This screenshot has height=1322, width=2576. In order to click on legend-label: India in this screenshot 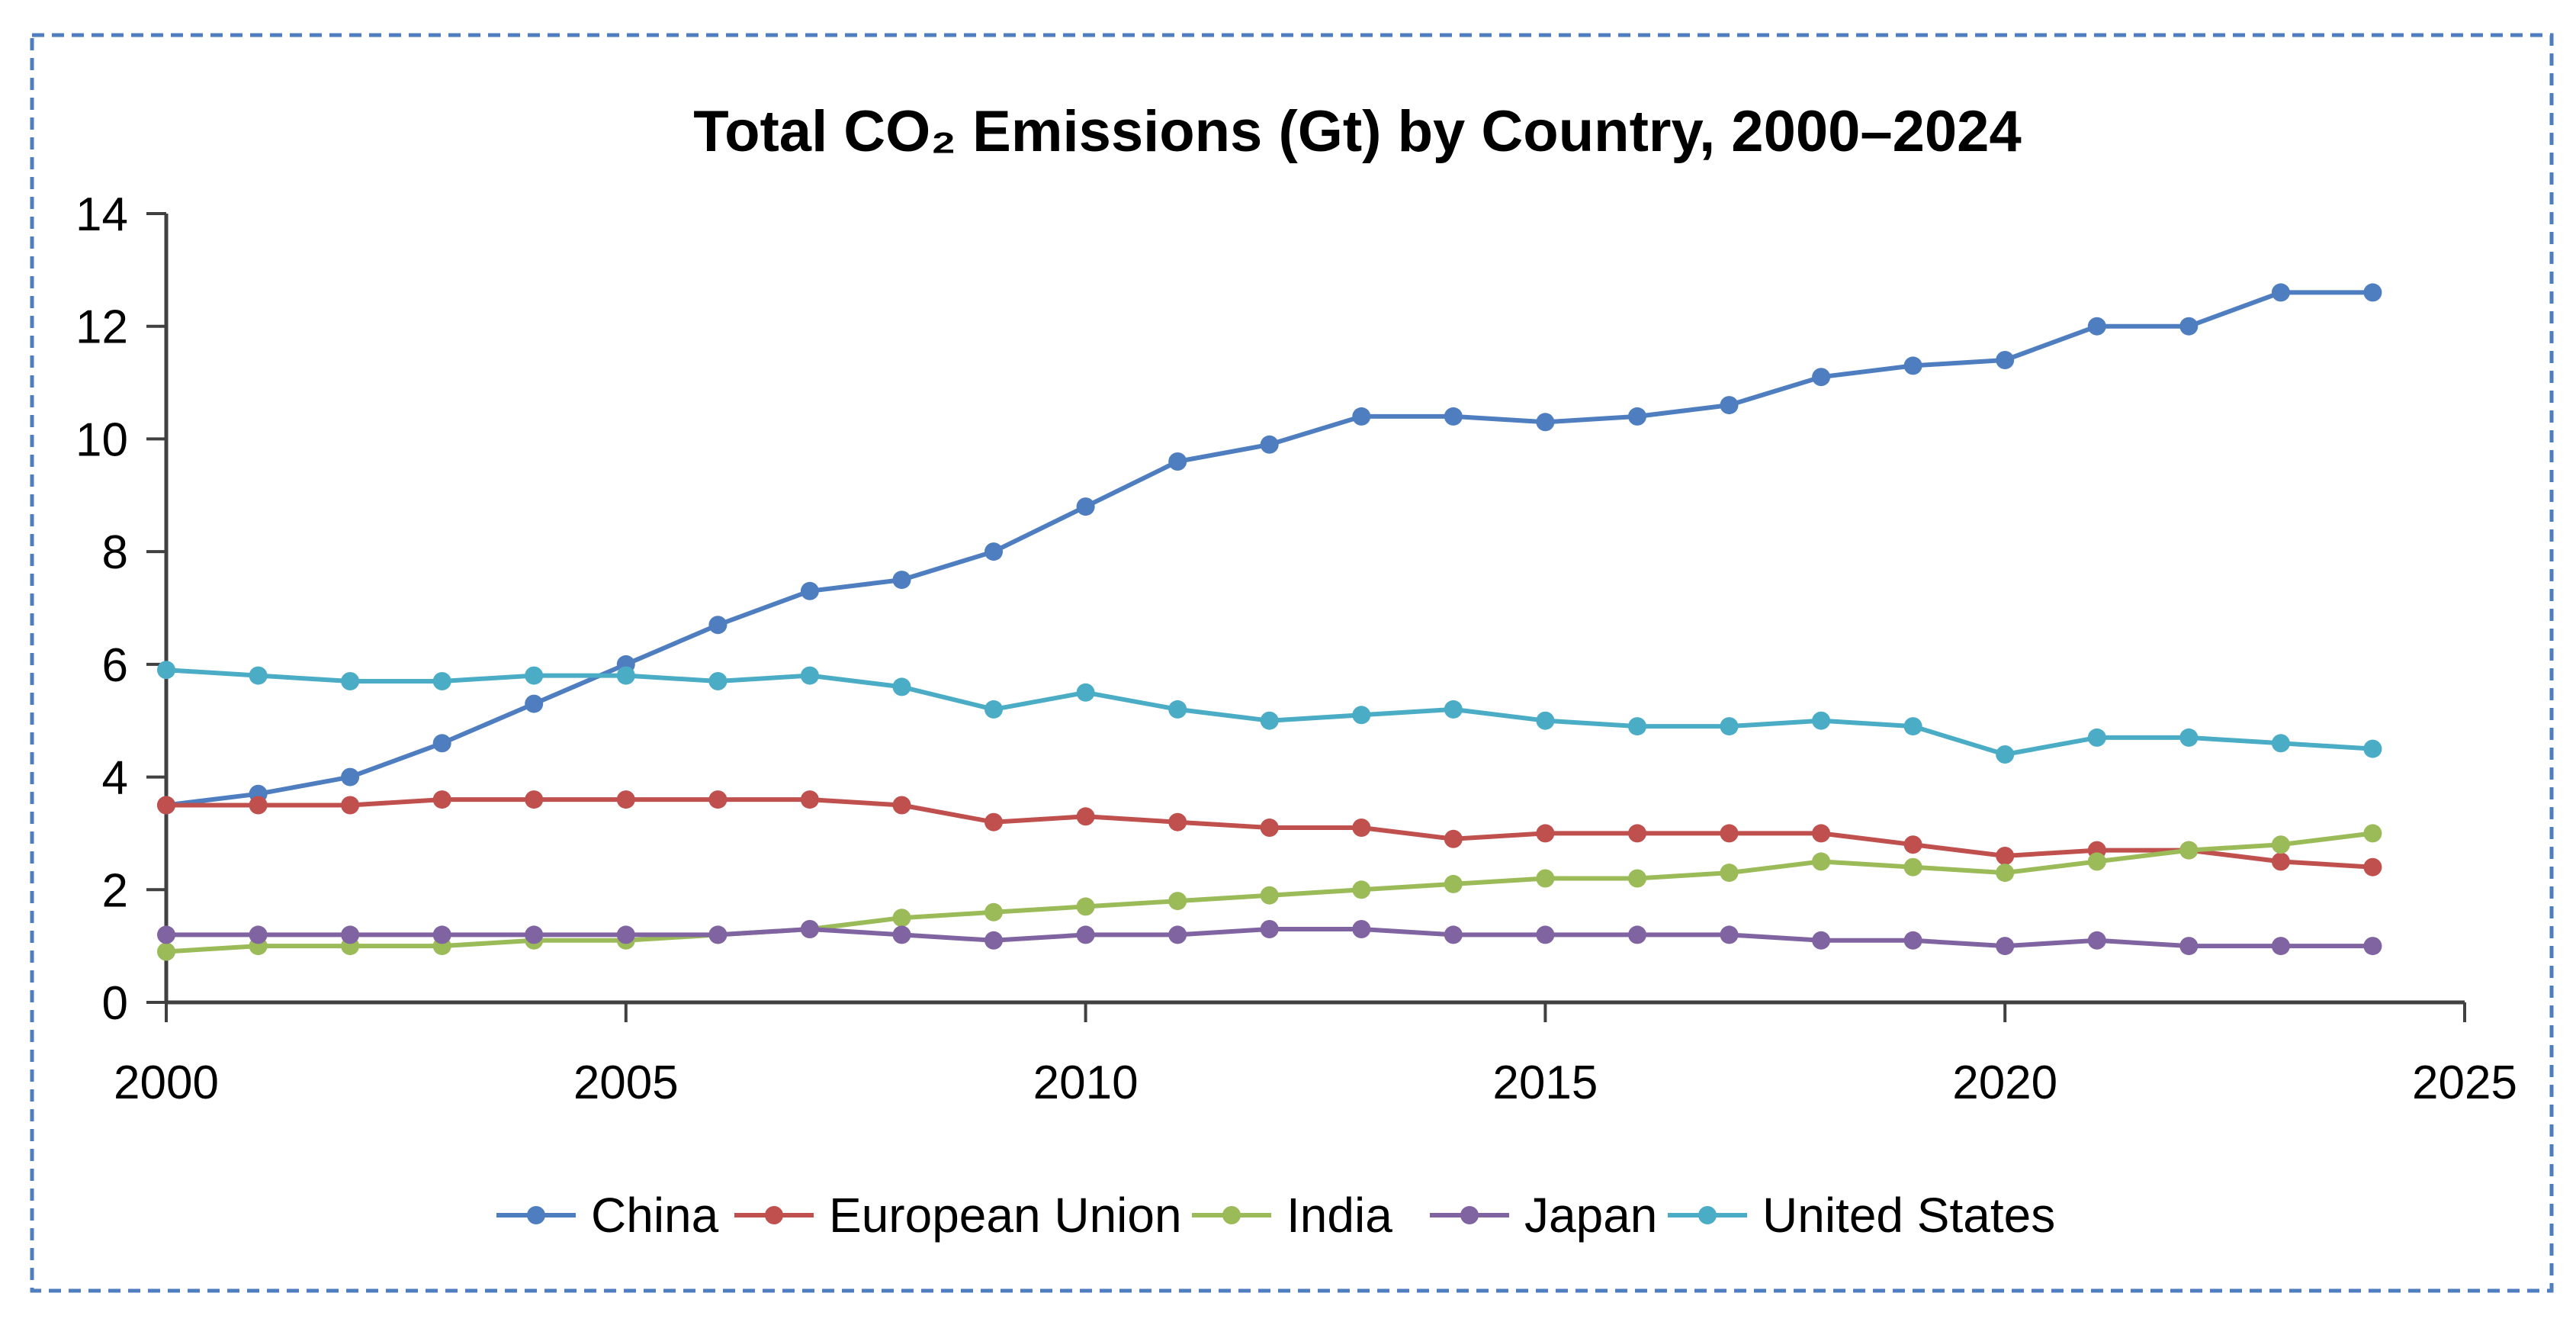, I will do `click(1339, 1215)`.